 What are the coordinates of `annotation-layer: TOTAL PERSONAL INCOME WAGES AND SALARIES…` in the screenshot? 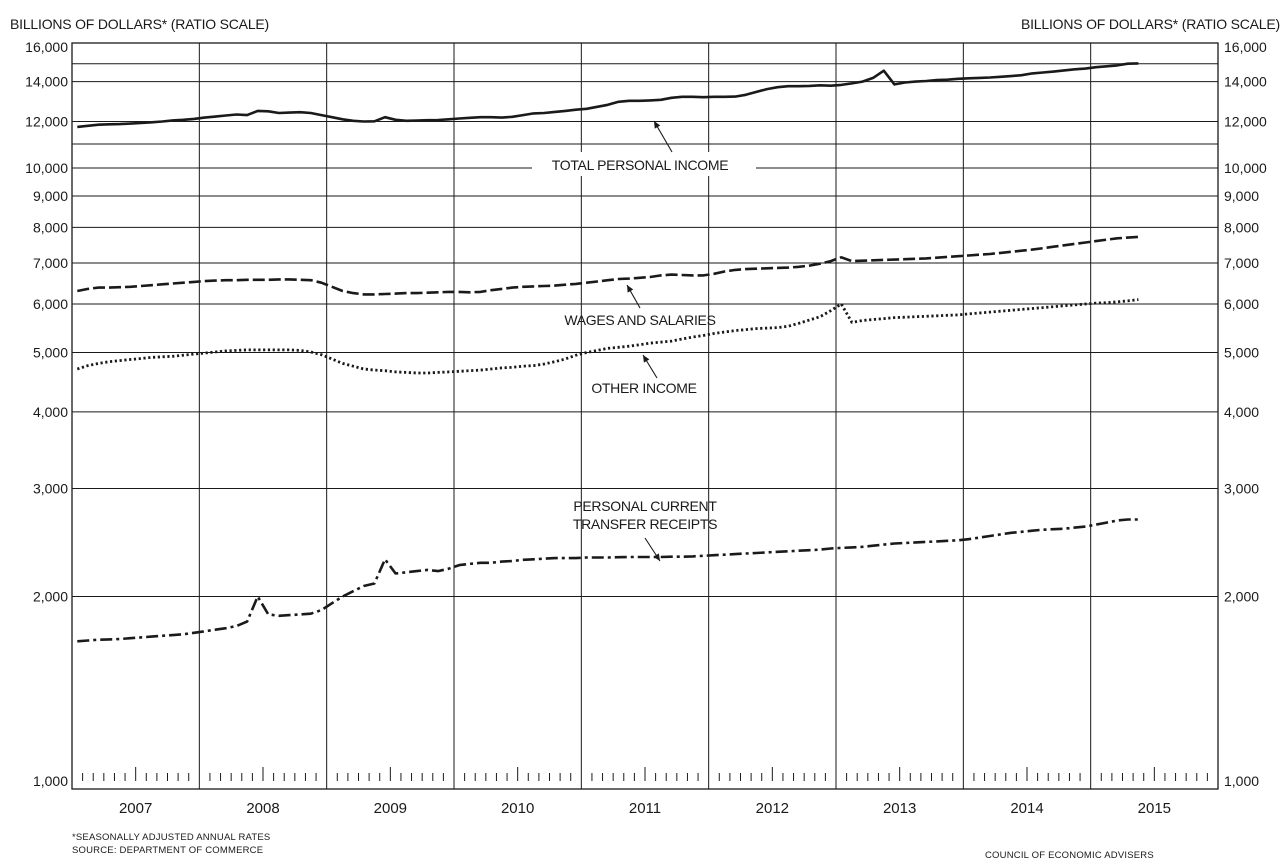 It's located at (644, 341).